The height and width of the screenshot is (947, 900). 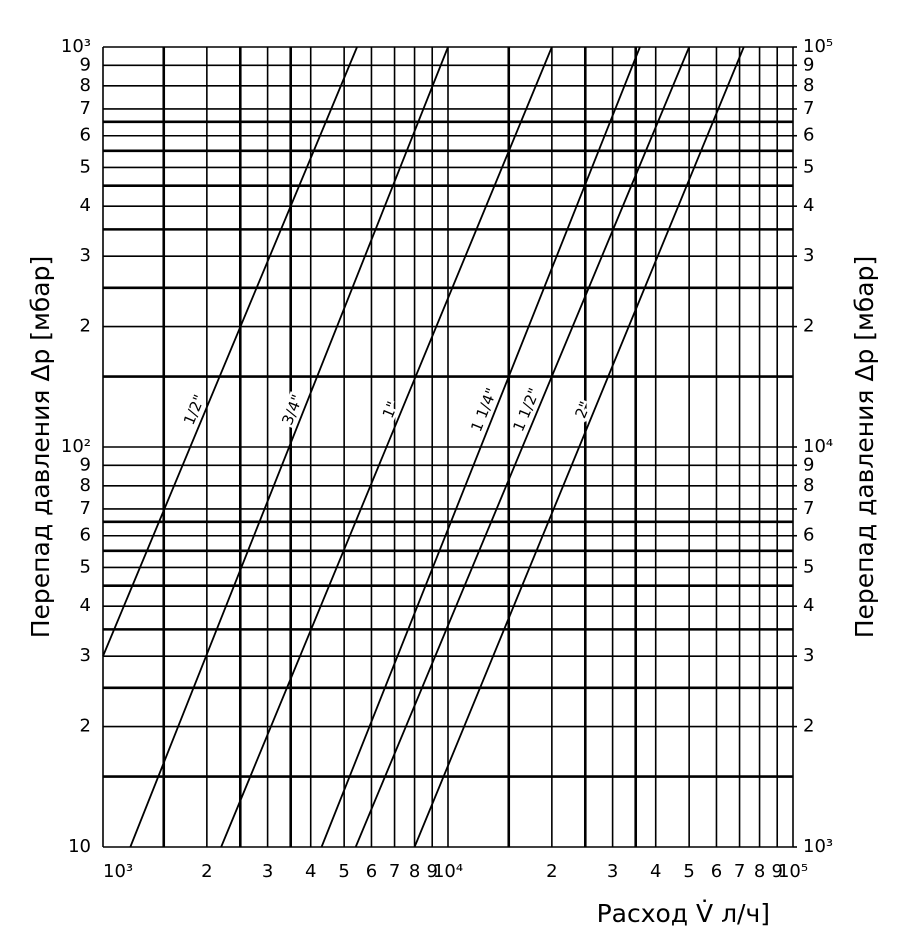 I want to click on y2-tick-label: 10⁴, so click(x=818, y=446).